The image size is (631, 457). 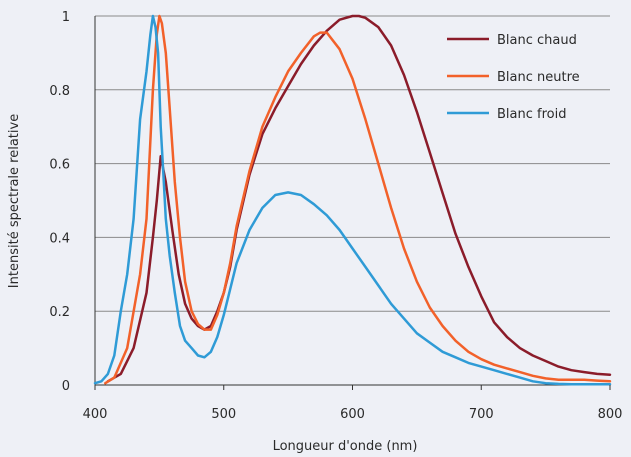 What do you see at coordinates (59, 91) in the screenshot?
I see `y-tick-label: 0.8` at bounding box center [59, 91].